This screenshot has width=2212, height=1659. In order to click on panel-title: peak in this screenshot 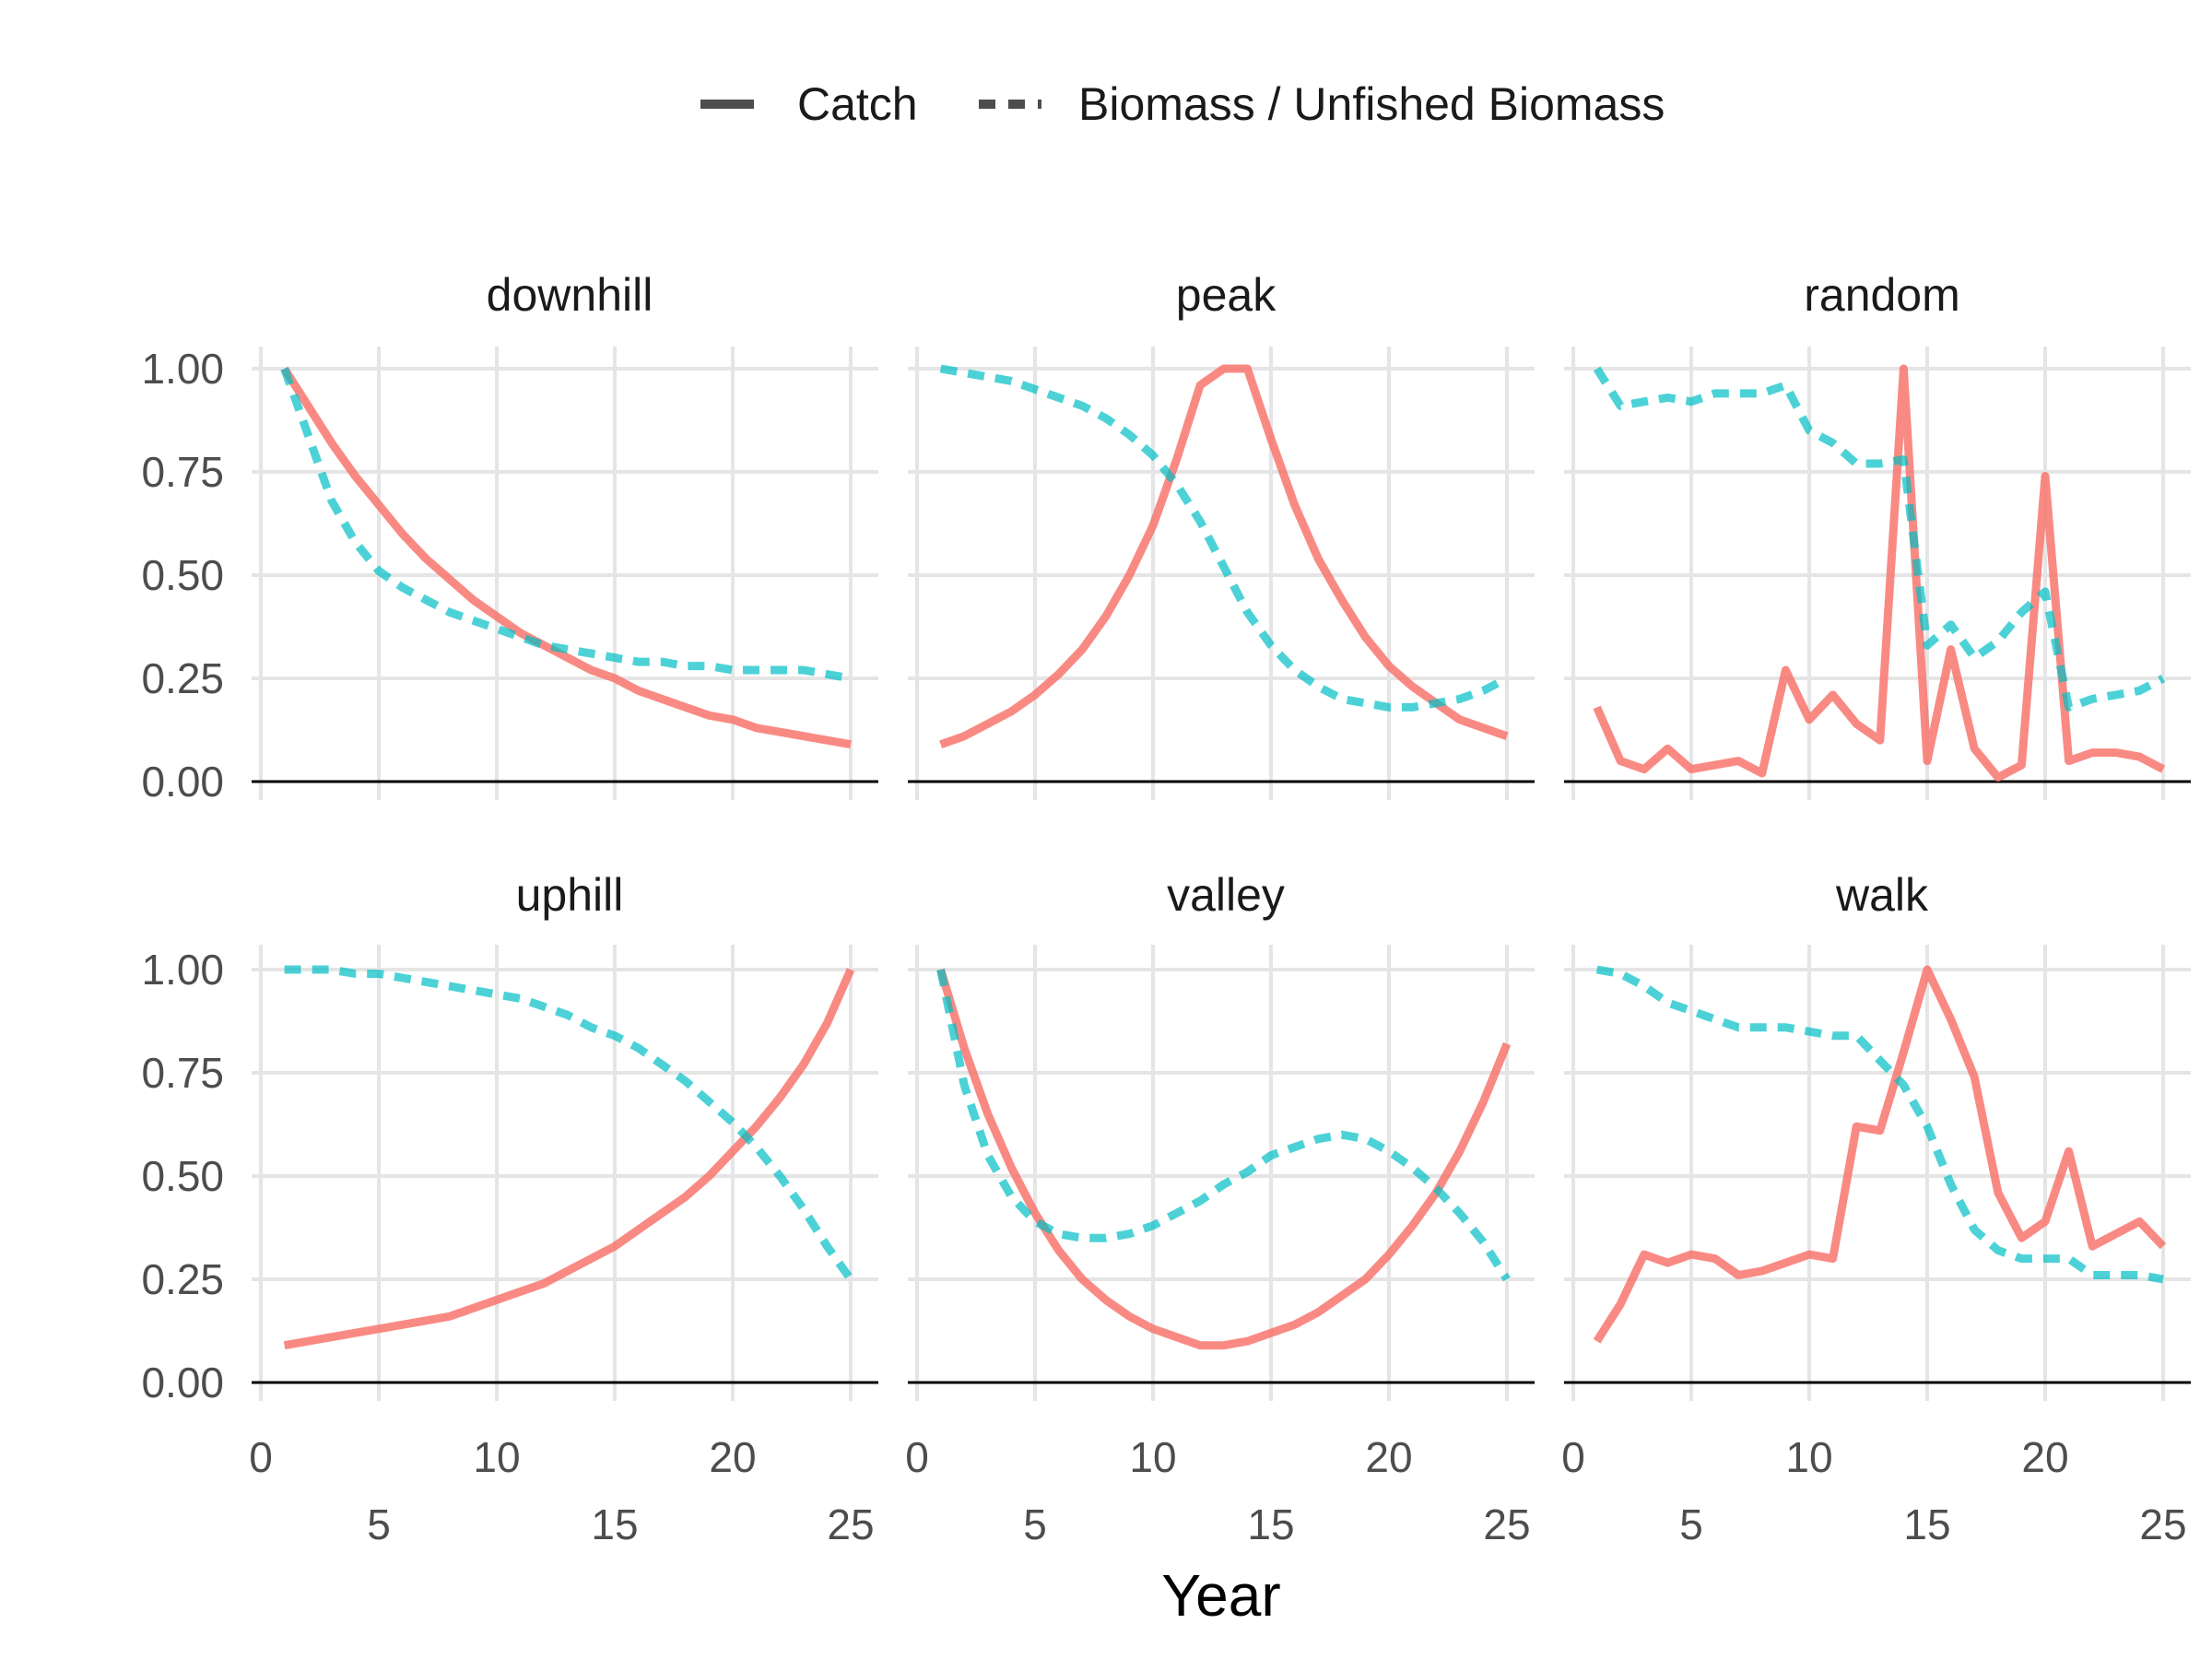, I will do `click(1226, 295)`.